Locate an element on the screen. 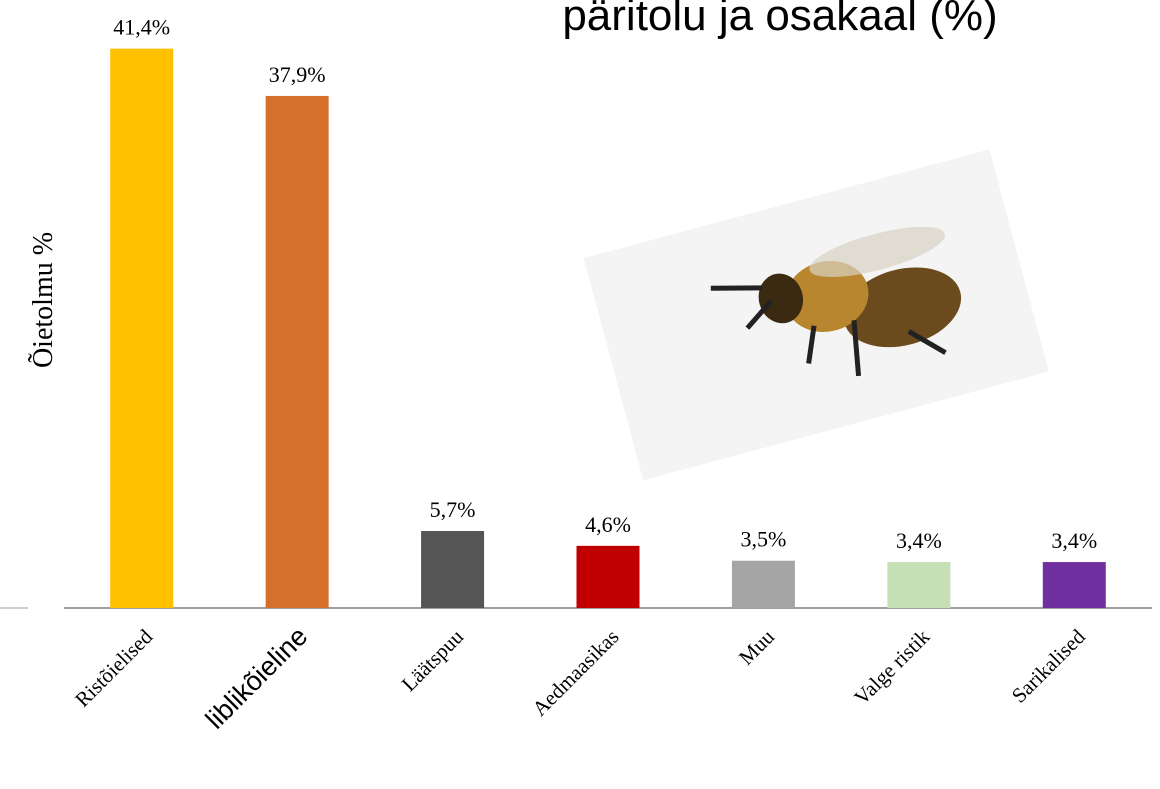 This screenshot has width=1160, height=789. bee-thorax is located at coordinates (827, 296).